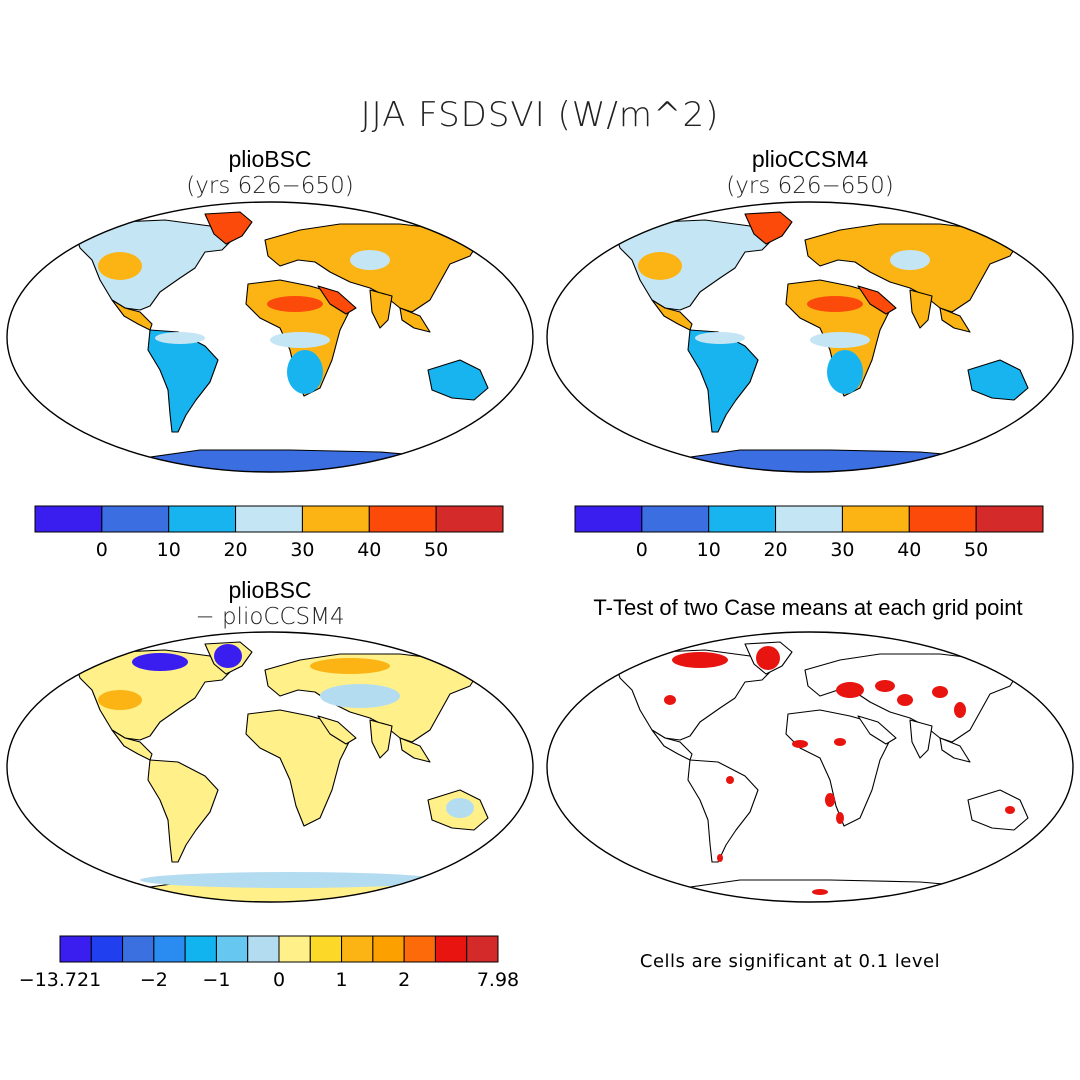 This screenshot has width=1080, height=1080. Describe the element at coordinates (270, 159) in the screenshot. I see `panel-1-title: plioBSC` at that location.